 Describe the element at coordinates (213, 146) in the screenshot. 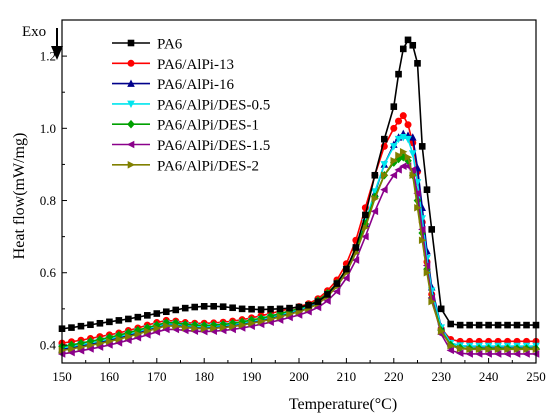

I see `legend-label: PA6/AlPi/DES-1.5` at that location.